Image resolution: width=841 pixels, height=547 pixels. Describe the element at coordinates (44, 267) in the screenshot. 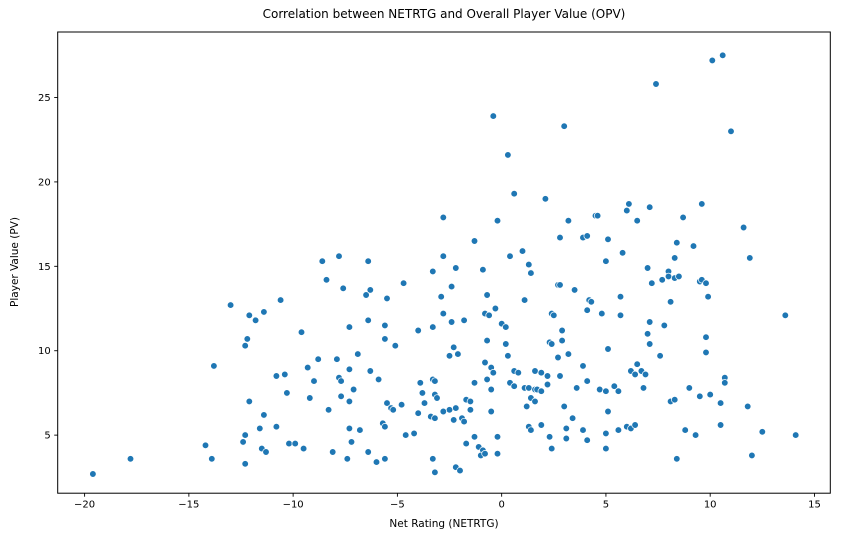

I see `y-tick-label: 15` at that location.